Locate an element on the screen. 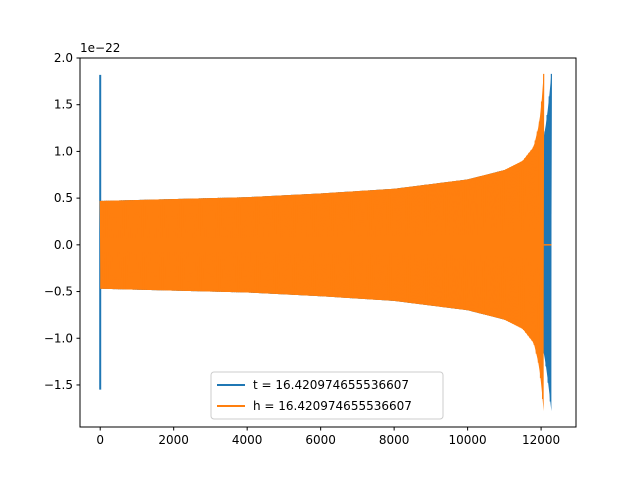  x-tick-label: 12000 is located at coordinates (541, 440).